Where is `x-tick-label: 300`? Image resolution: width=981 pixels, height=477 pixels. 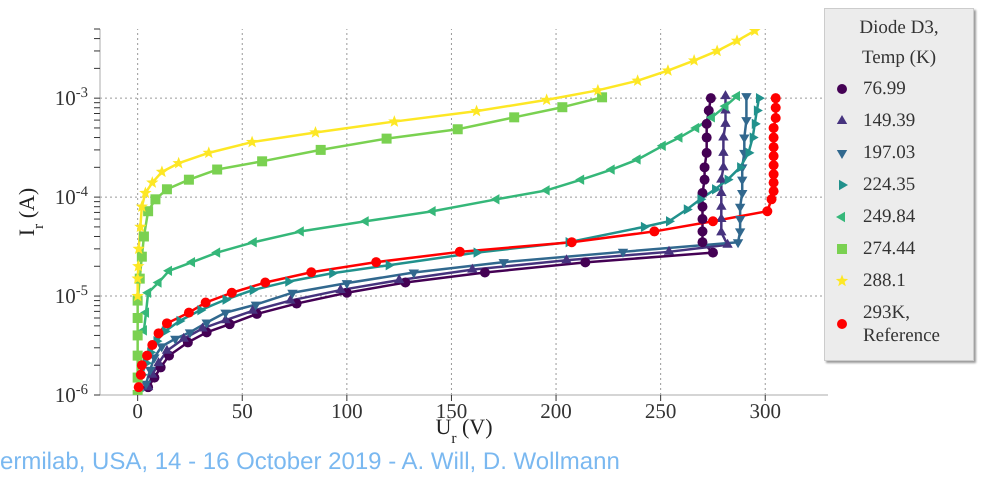
x-tick-label: 300 is located at coordinates (765, 410).